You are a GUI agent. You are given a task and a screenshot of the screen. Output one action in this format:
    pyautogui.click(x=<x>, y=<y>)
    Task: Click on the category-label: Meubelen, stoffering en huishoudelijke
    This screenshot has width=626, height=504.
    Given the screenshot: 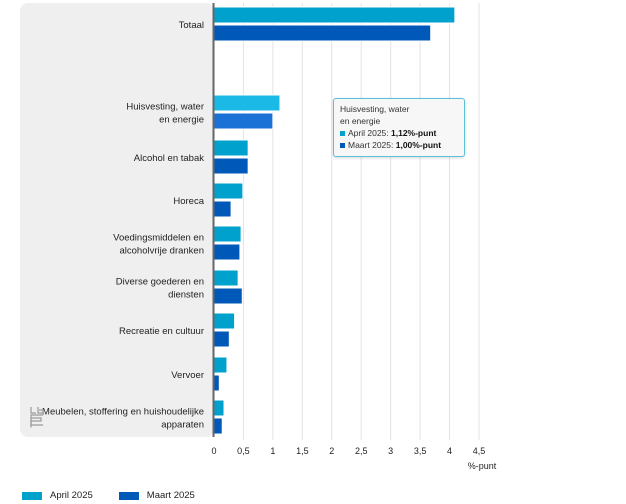 What is the action you would take?
    pyautogui.click(x=123, y=412)
    